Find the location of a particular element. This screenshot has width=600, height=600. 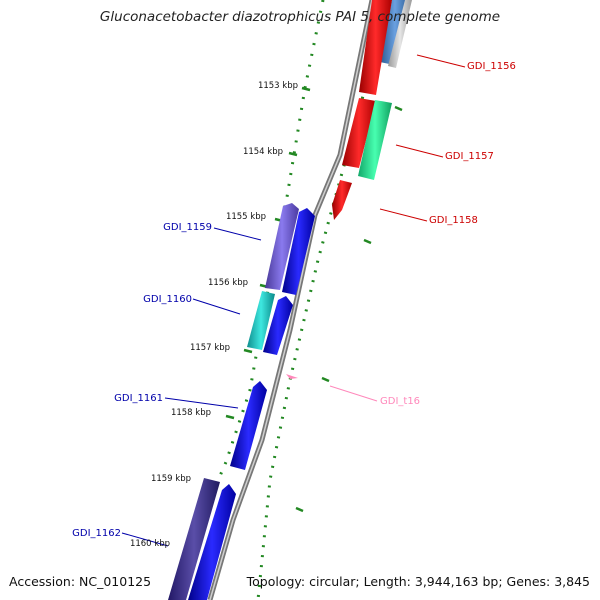

tick-label-1155: 1155 kbp is located at coordinates (246, 217).